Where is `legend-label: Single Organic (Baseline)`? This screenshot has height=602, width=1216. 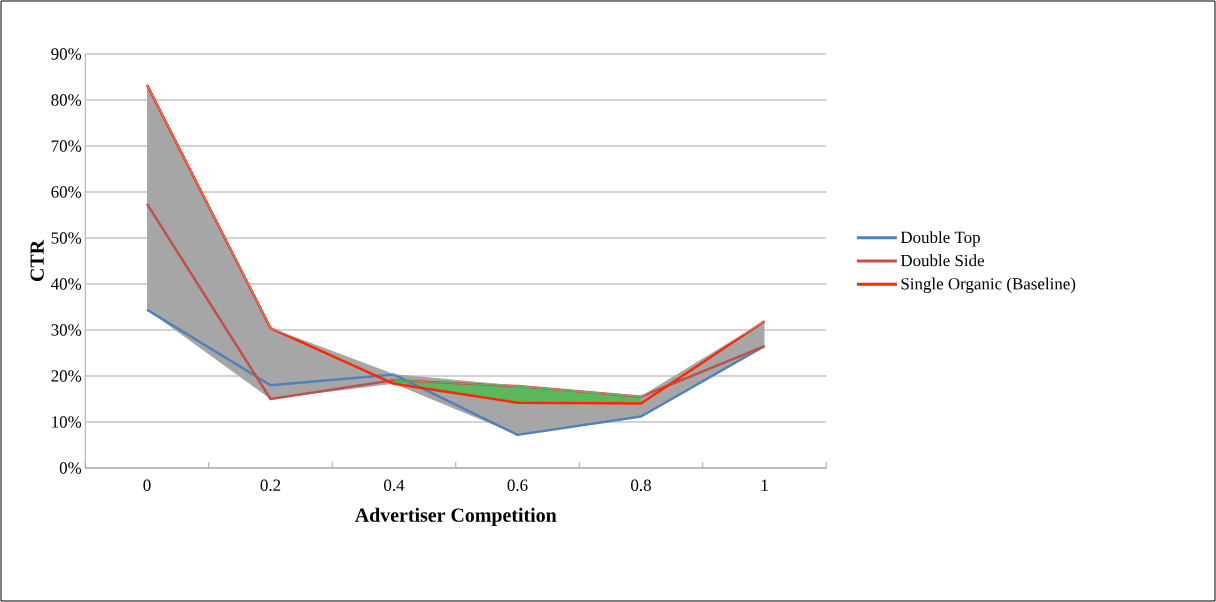
legend-label: Single Organic (Baseline) is located at coordinates (988, 285).